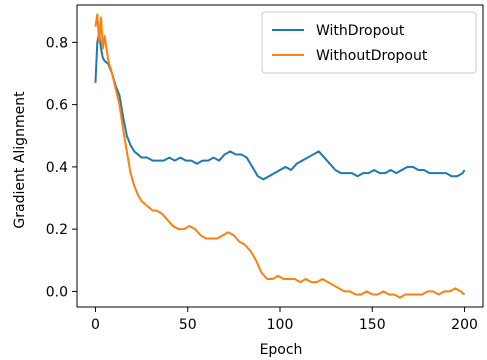 This screenshot has width=487, height=360. I want to click on x-tick-label: 200, so click(464, 325).